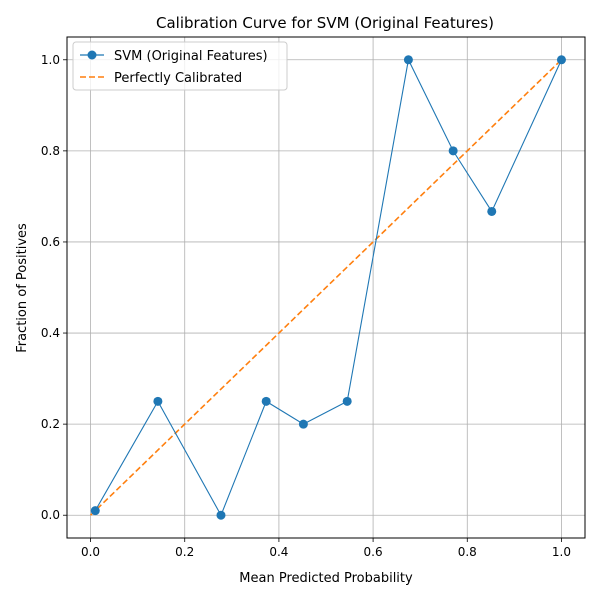  Describe the element at coordinates (50, 242) in the screenshot. I see `y-tick-label: 0.6` at that location.